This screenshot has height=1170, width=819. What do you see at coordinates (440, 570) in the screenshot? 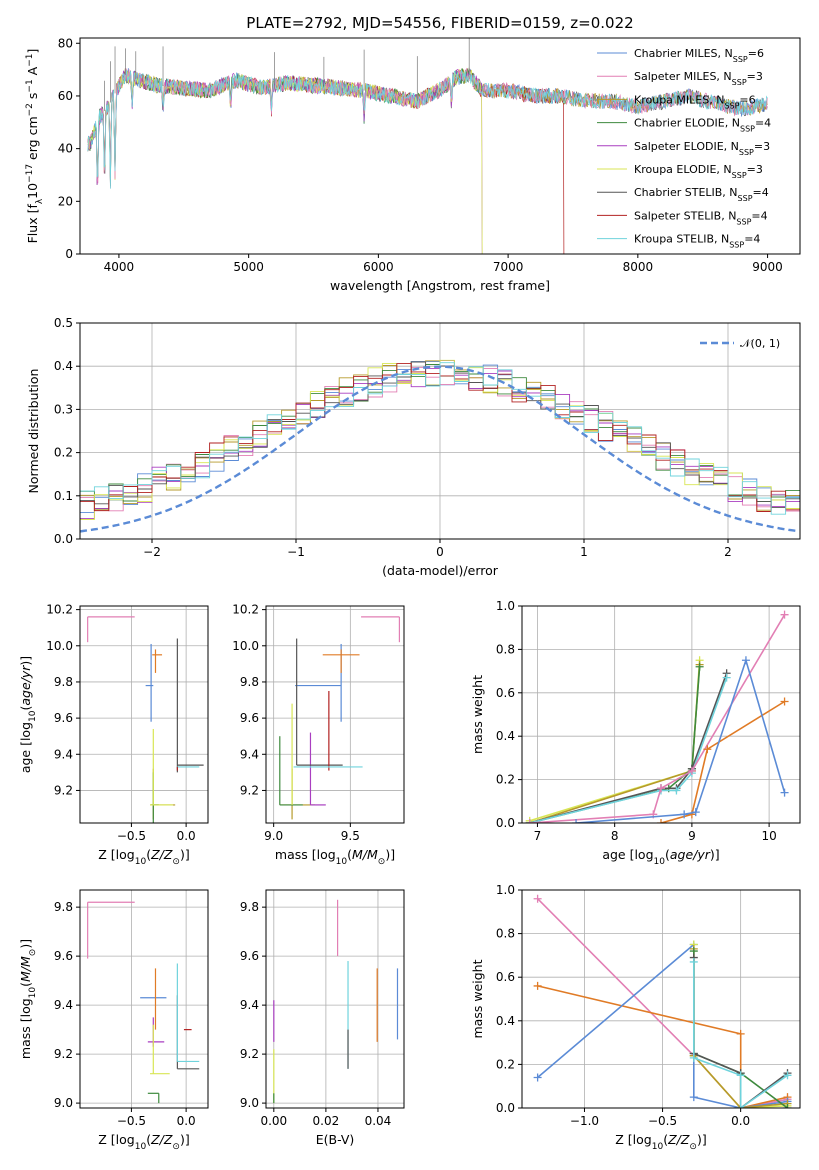
I see `x-axis-label: (data-model)/error` at bounding box center [440, 570].